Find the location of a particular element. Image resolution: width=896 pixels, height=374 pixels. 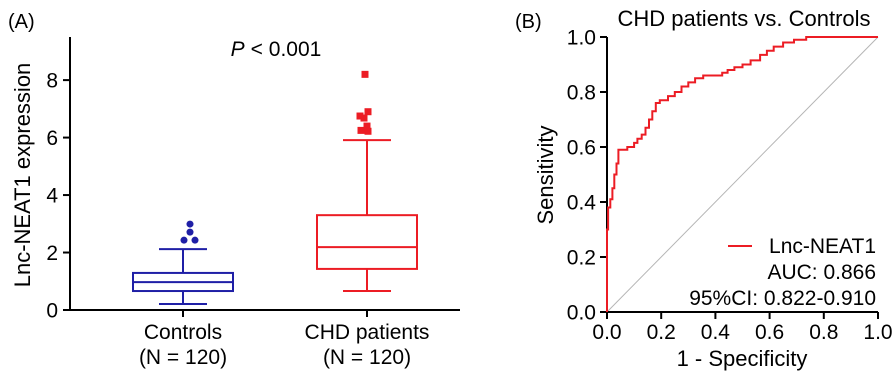

y-tick-label: 0.8 is located at coordinates (581, 93).